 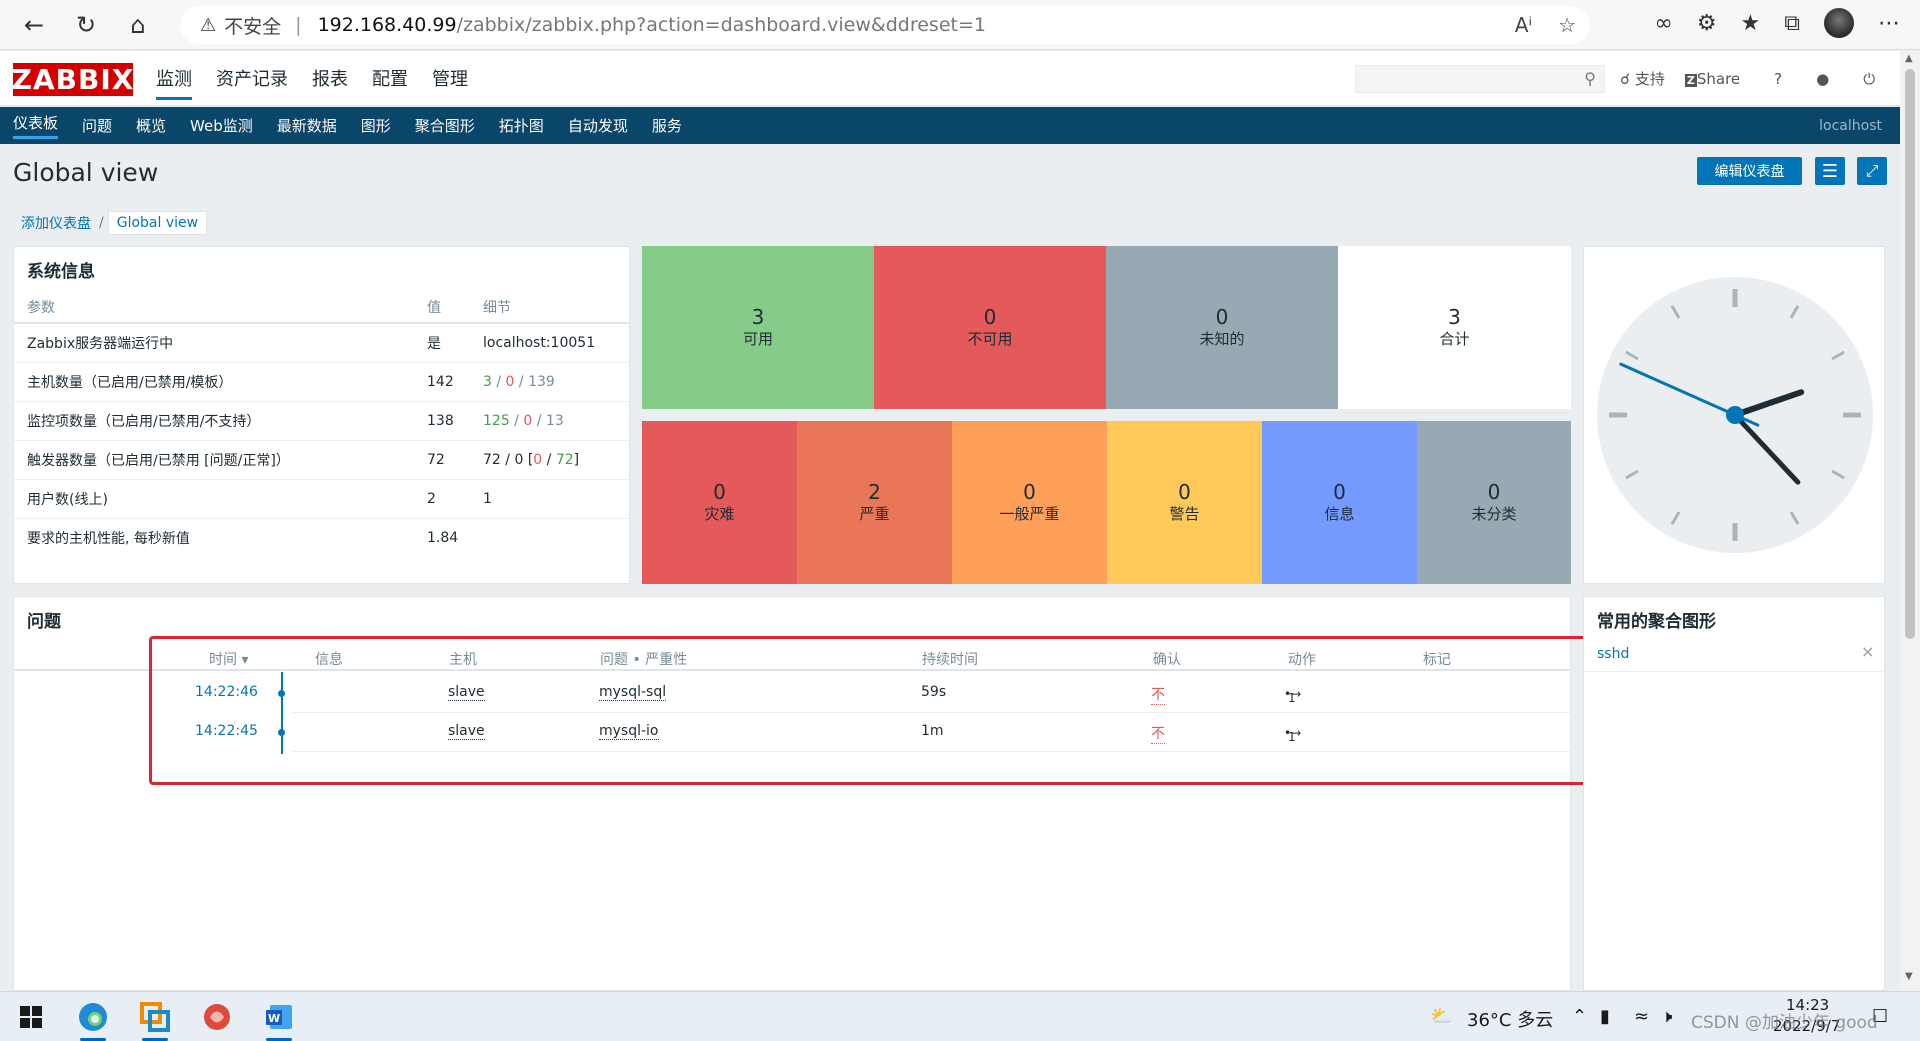 What do you see at coordinates (151, 126) in the screenshot?
I see `submenu-overview: 概览` at bounding box center [151, 126].